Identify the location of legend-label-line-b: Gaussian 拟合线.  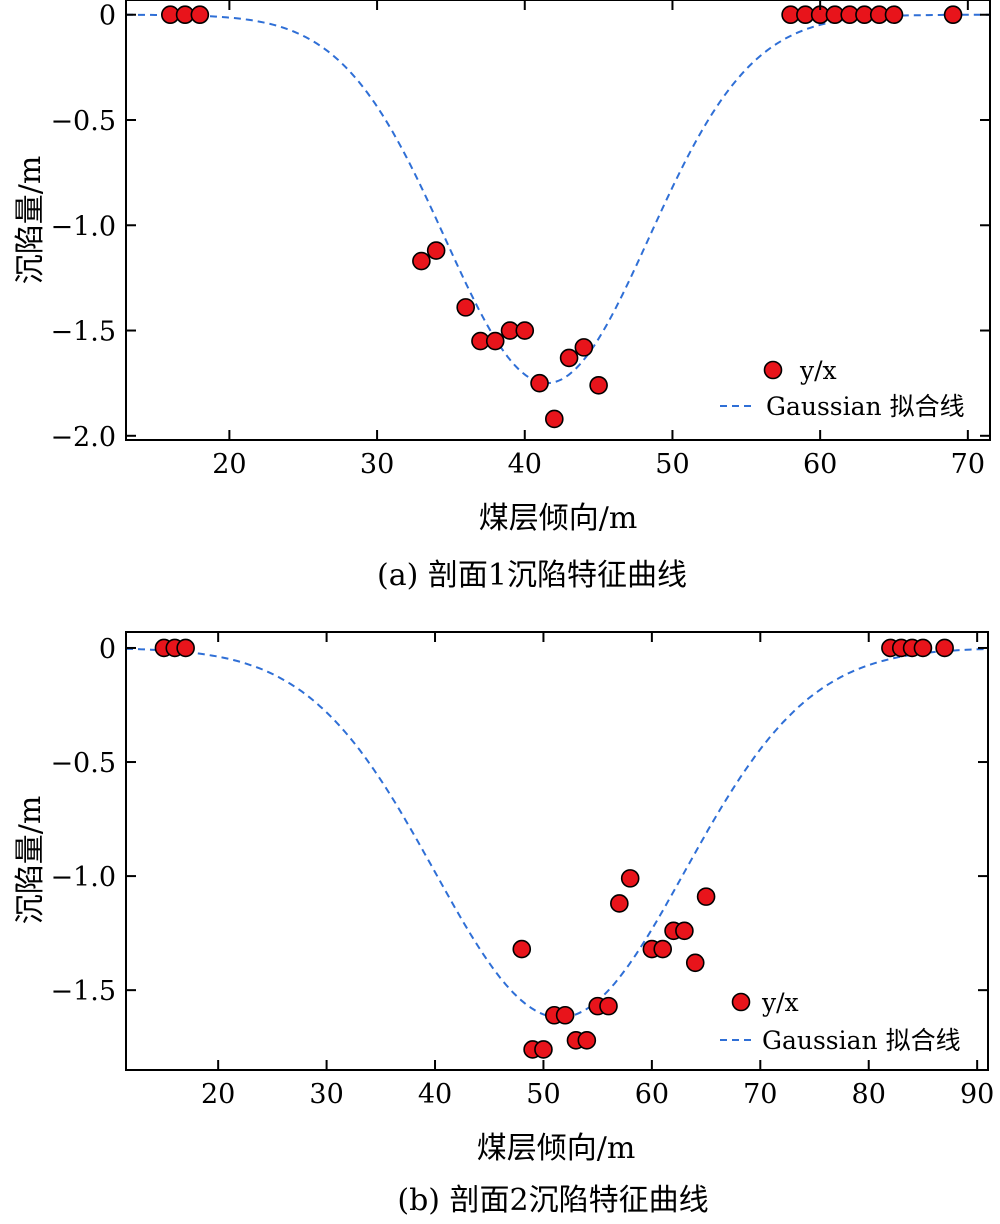
(861, 1040).